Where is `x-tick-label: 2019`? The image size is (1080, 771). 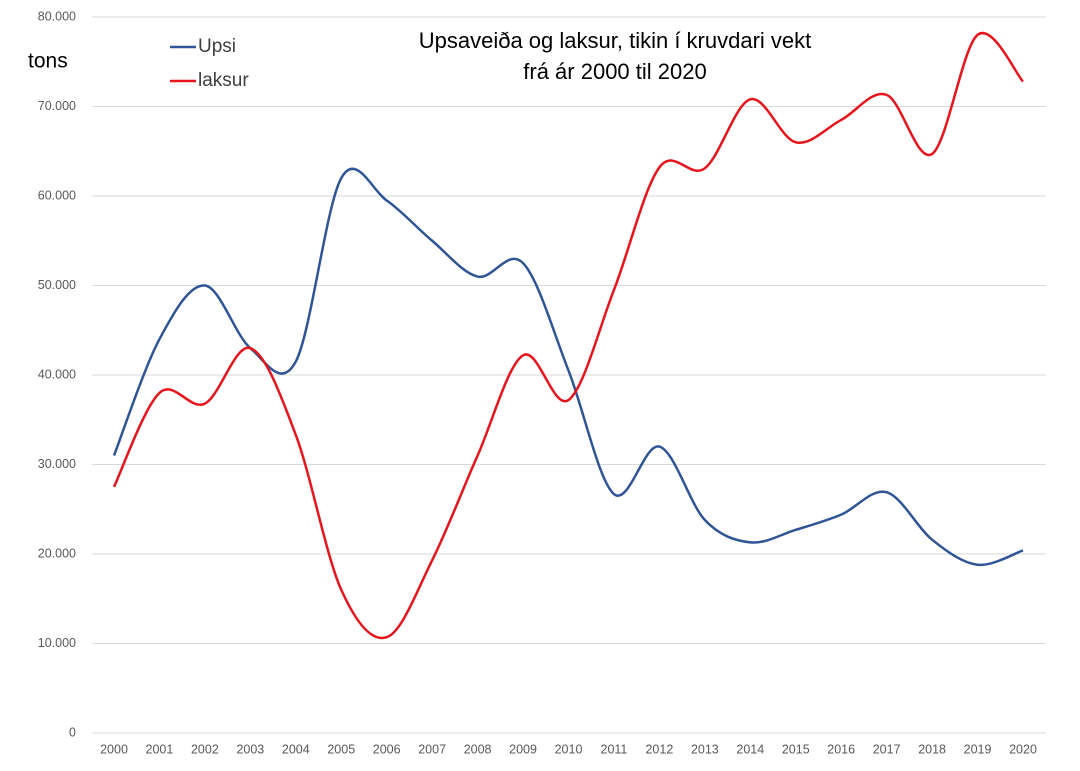 x-tick-label: 2019 is located at coordinates (978, 749).